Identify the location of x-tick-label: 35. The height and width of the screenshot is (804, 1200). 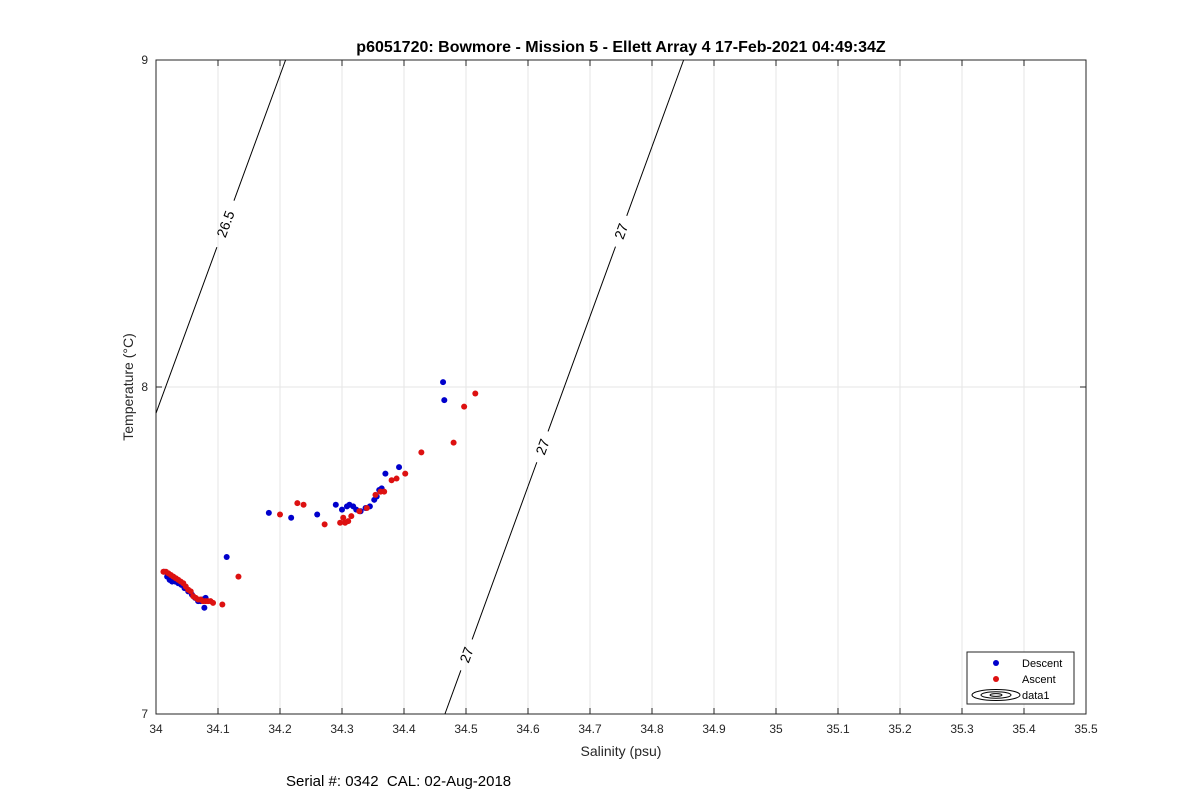
(776, 729).